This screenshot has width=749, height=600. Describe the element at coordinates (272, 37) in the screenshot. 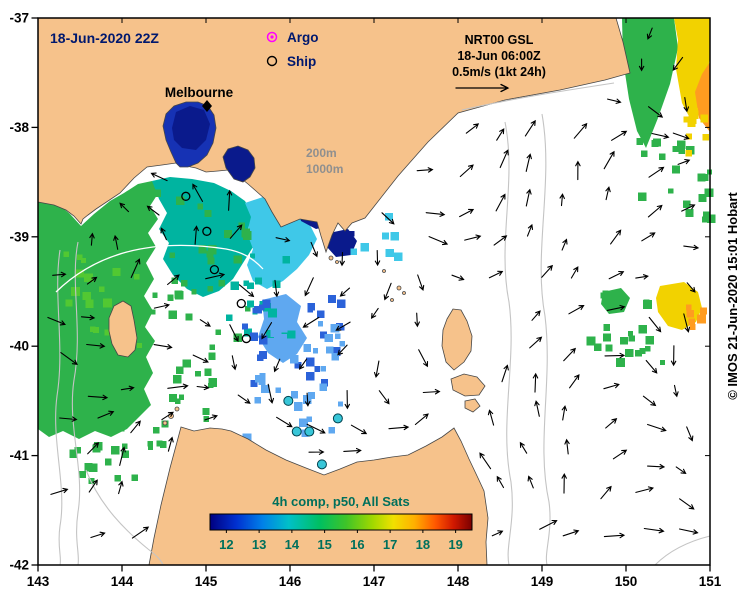

I see `argo-legend-icon-dot` at that location.